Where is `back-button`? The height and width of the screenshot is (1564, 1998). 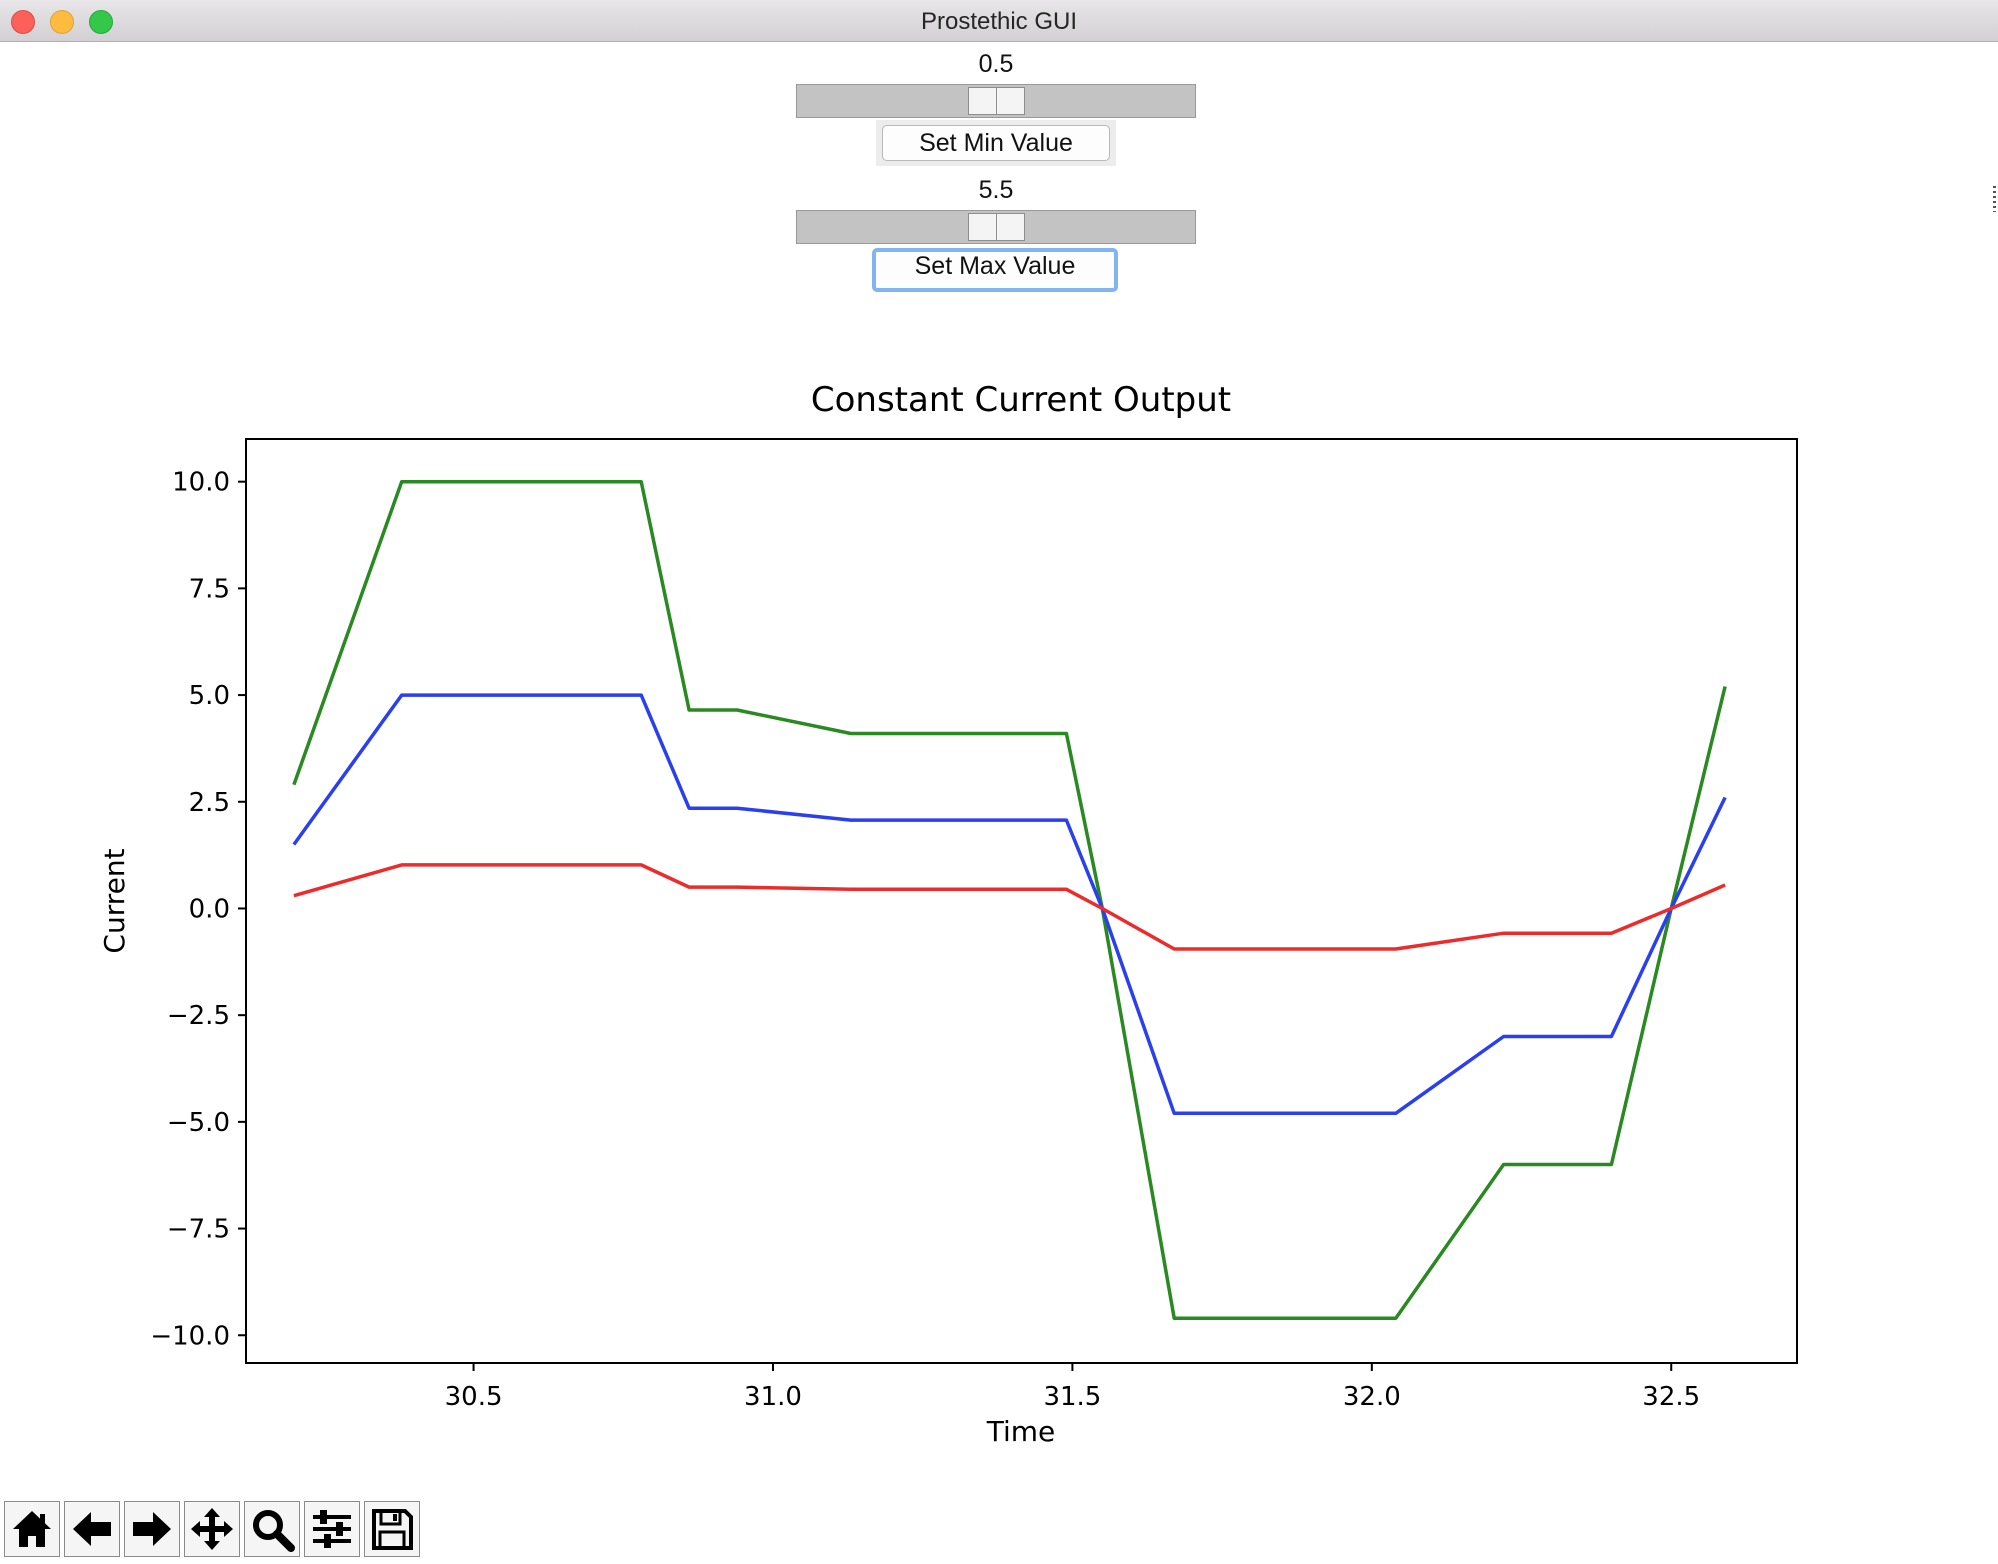 back-button is located at coordinates (92, 1529).